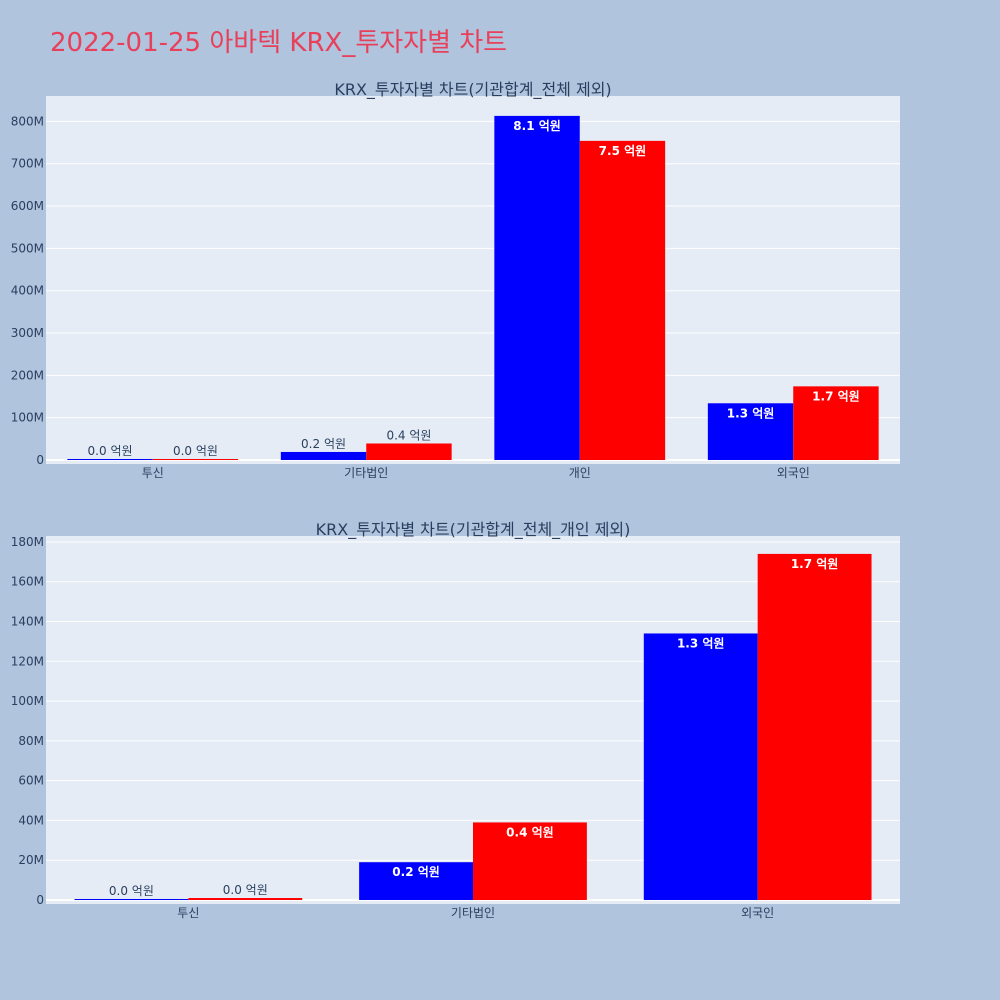  I want to click on y-tick-label: 180M, so click(27, 542).